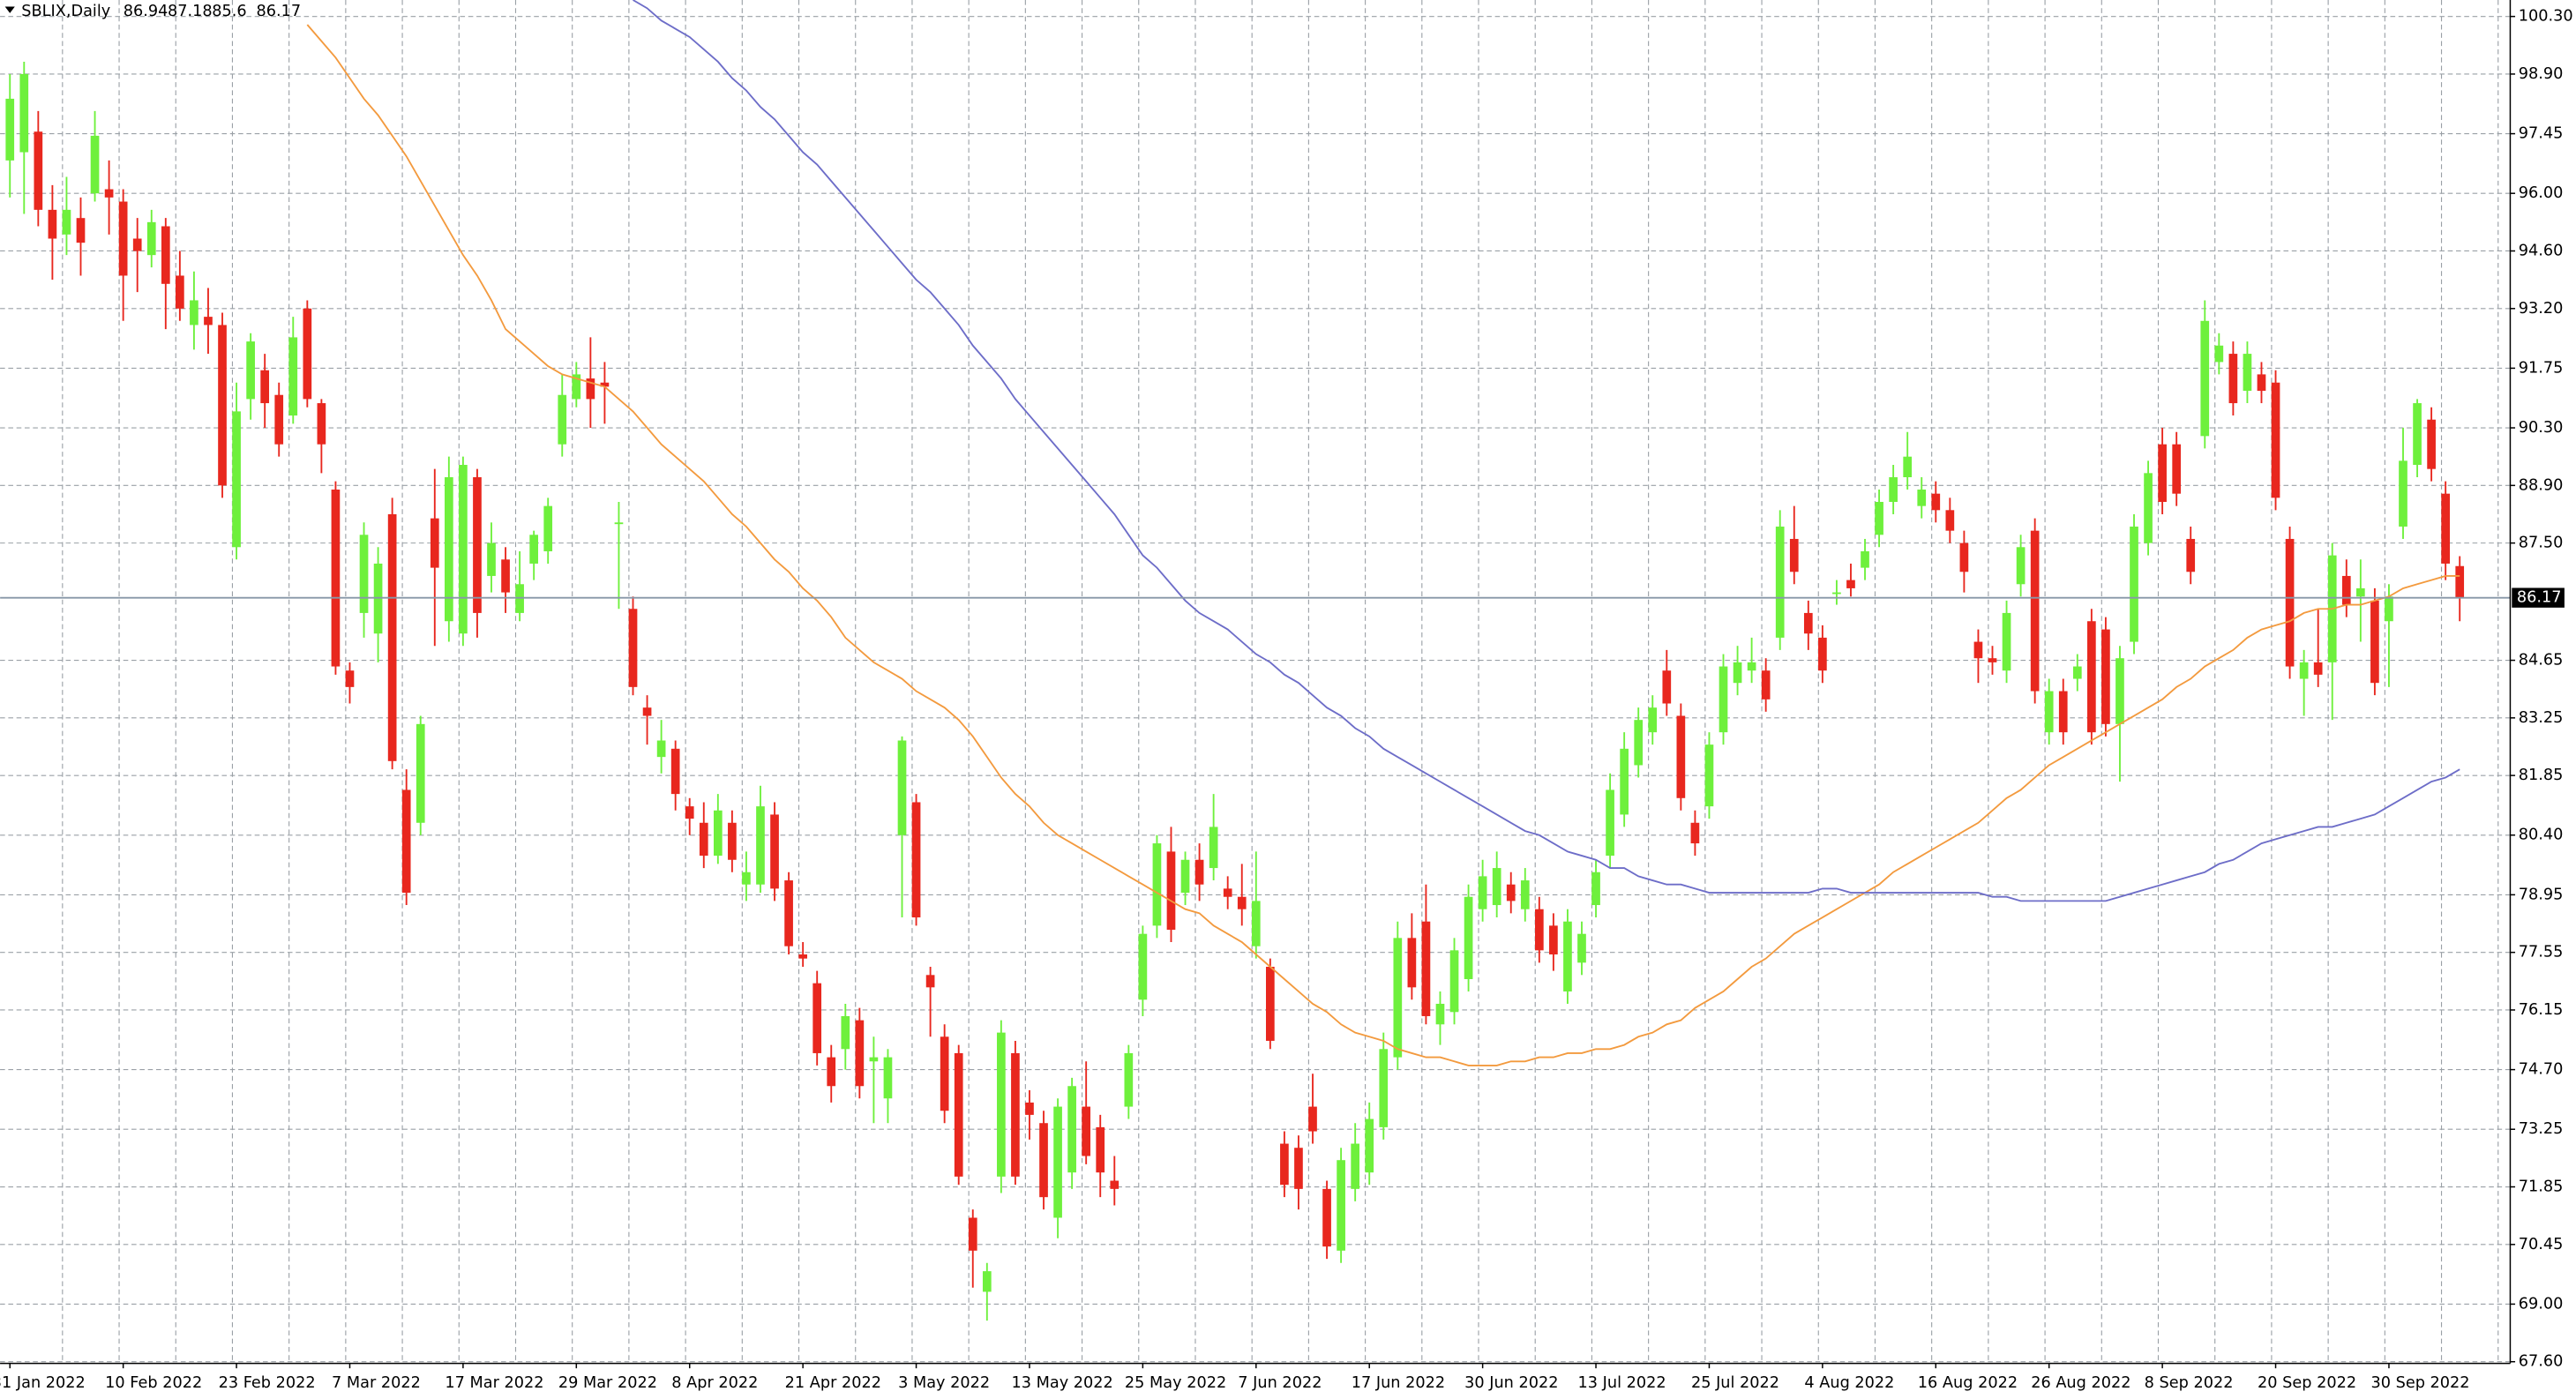 This screenshot has height=1399, width=2576. What do you see at coordinates (280, 11) in the screenshot?
I see `header-close: 86.17` at bounding box center [280, 11].